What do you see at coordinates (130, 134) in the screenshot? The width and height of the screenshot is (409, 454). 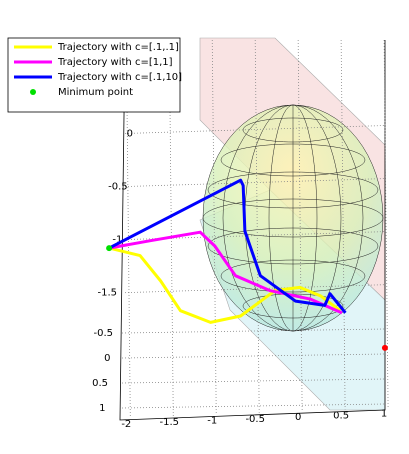 I see `y-tick-label: 0` at bounding box center [130, 134].